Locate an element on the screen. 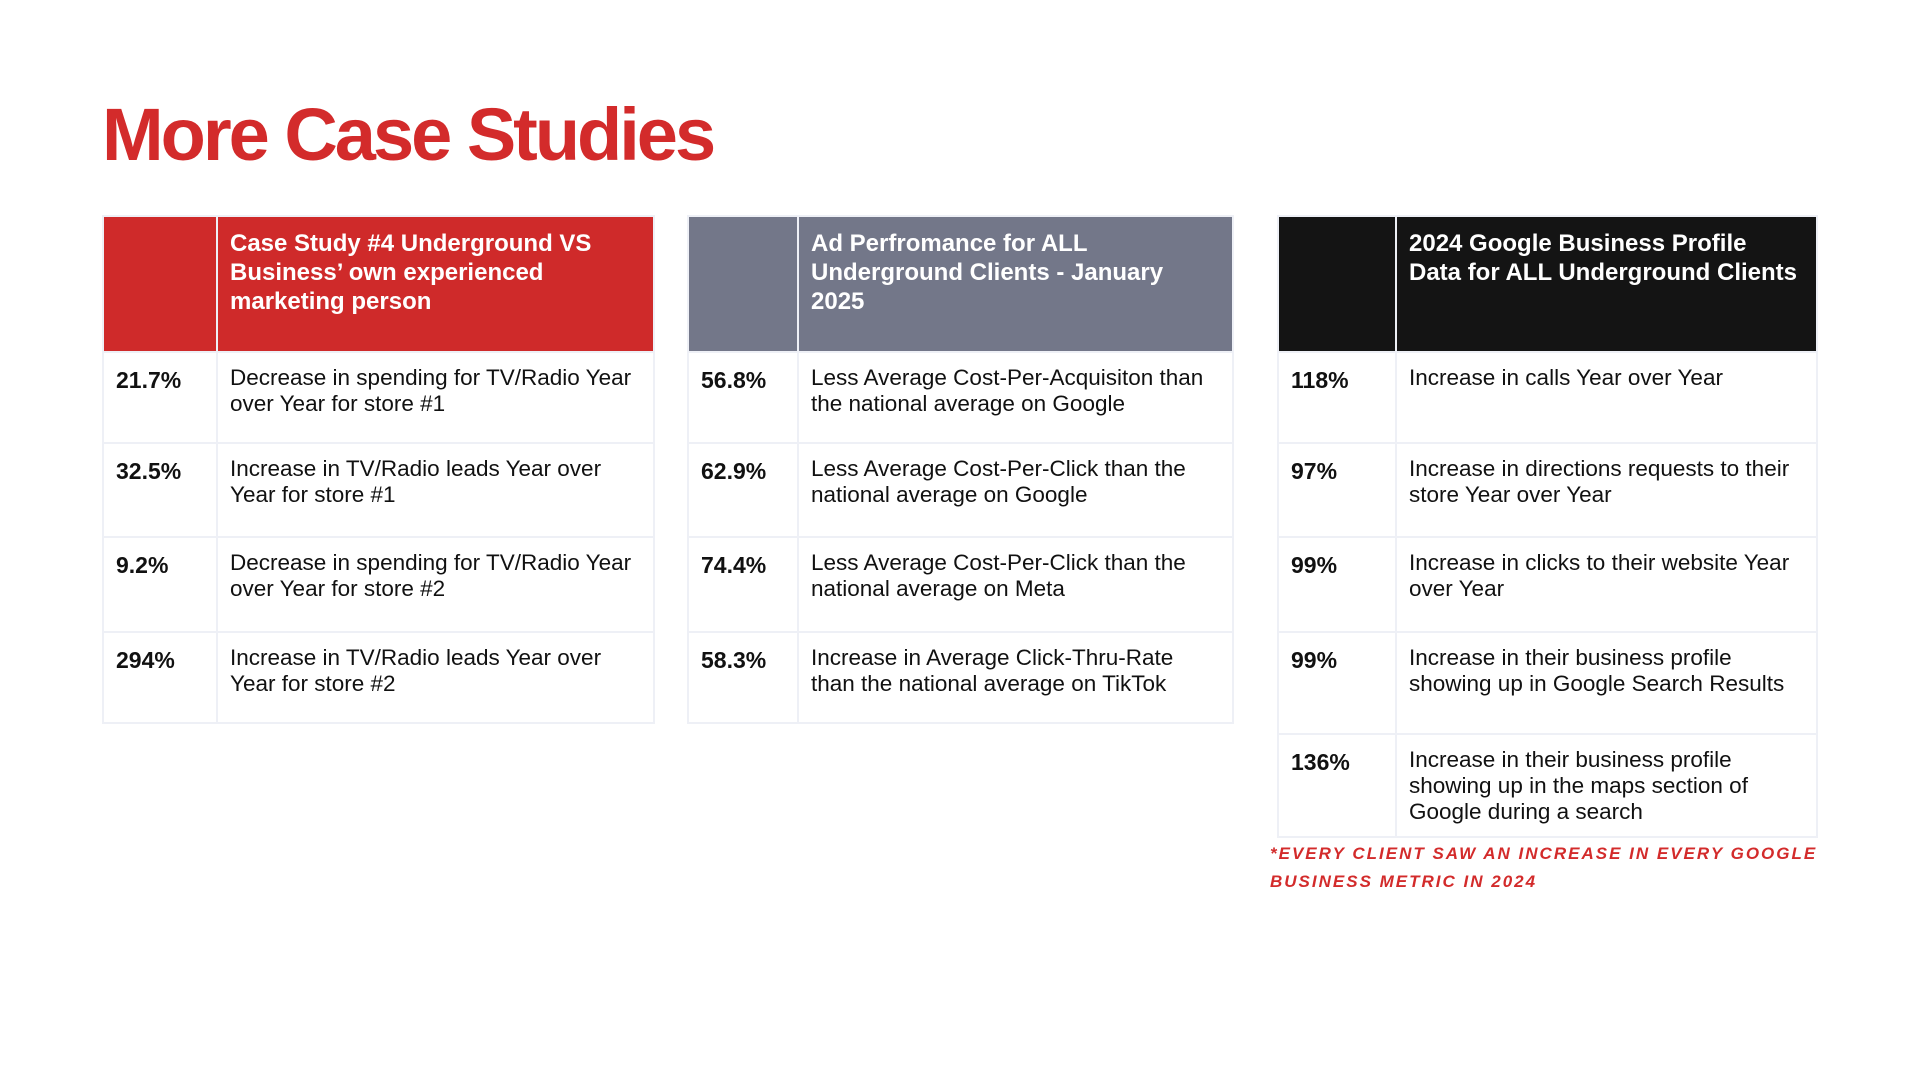 The height and width of the screenshot is (1080, 1920). metric-value: 62.9% is located at coordinates (743, 490).